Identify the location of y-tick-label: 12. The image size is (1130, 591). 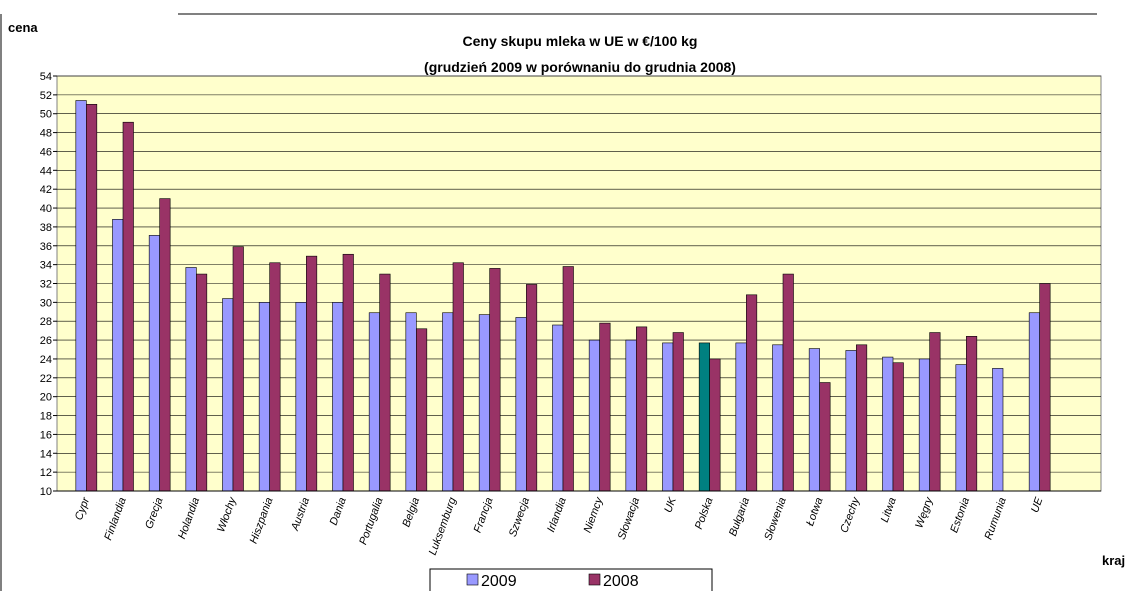
(46, 473).